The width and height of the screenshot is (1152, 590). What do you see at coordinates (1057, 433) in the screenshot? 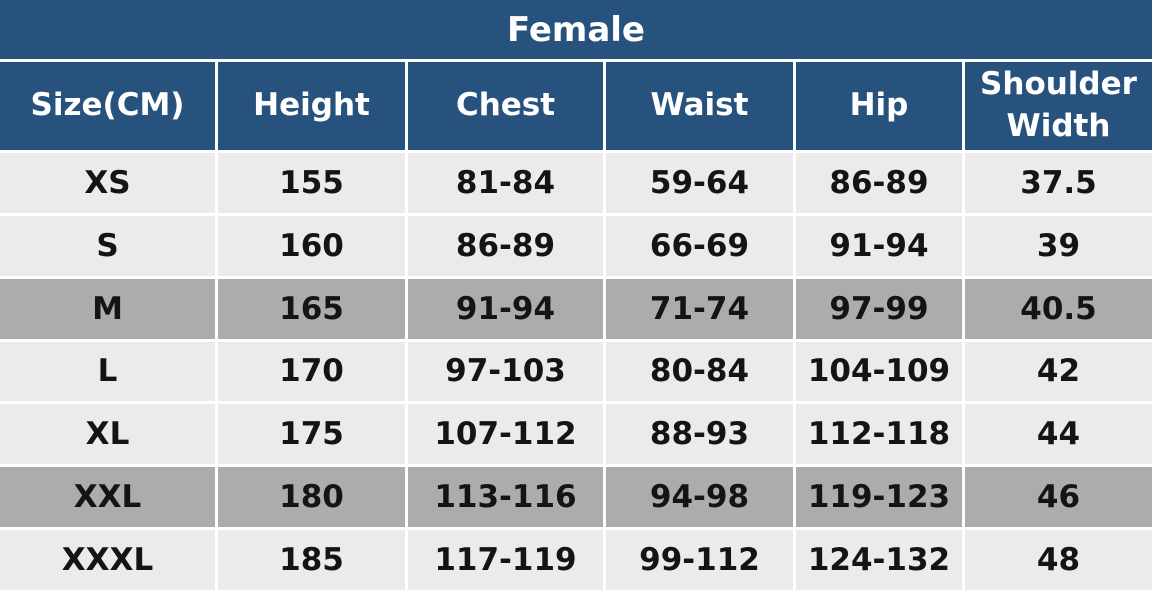
I see `table-cell-shoulder: 44` at bounding box center [1057, 433].